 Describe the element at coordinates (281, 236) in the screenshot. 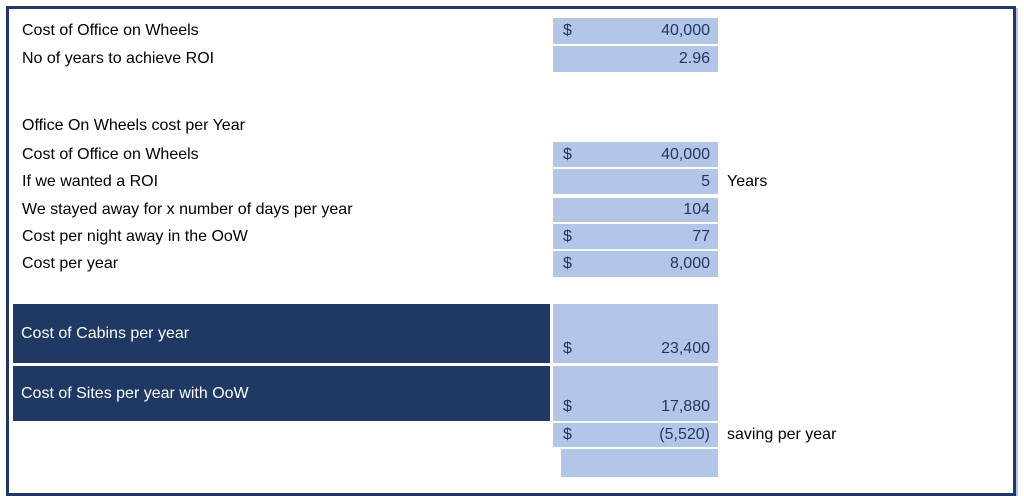

I see `label-cell-cost-per-night: Cost per night away in the OoW` at that location.